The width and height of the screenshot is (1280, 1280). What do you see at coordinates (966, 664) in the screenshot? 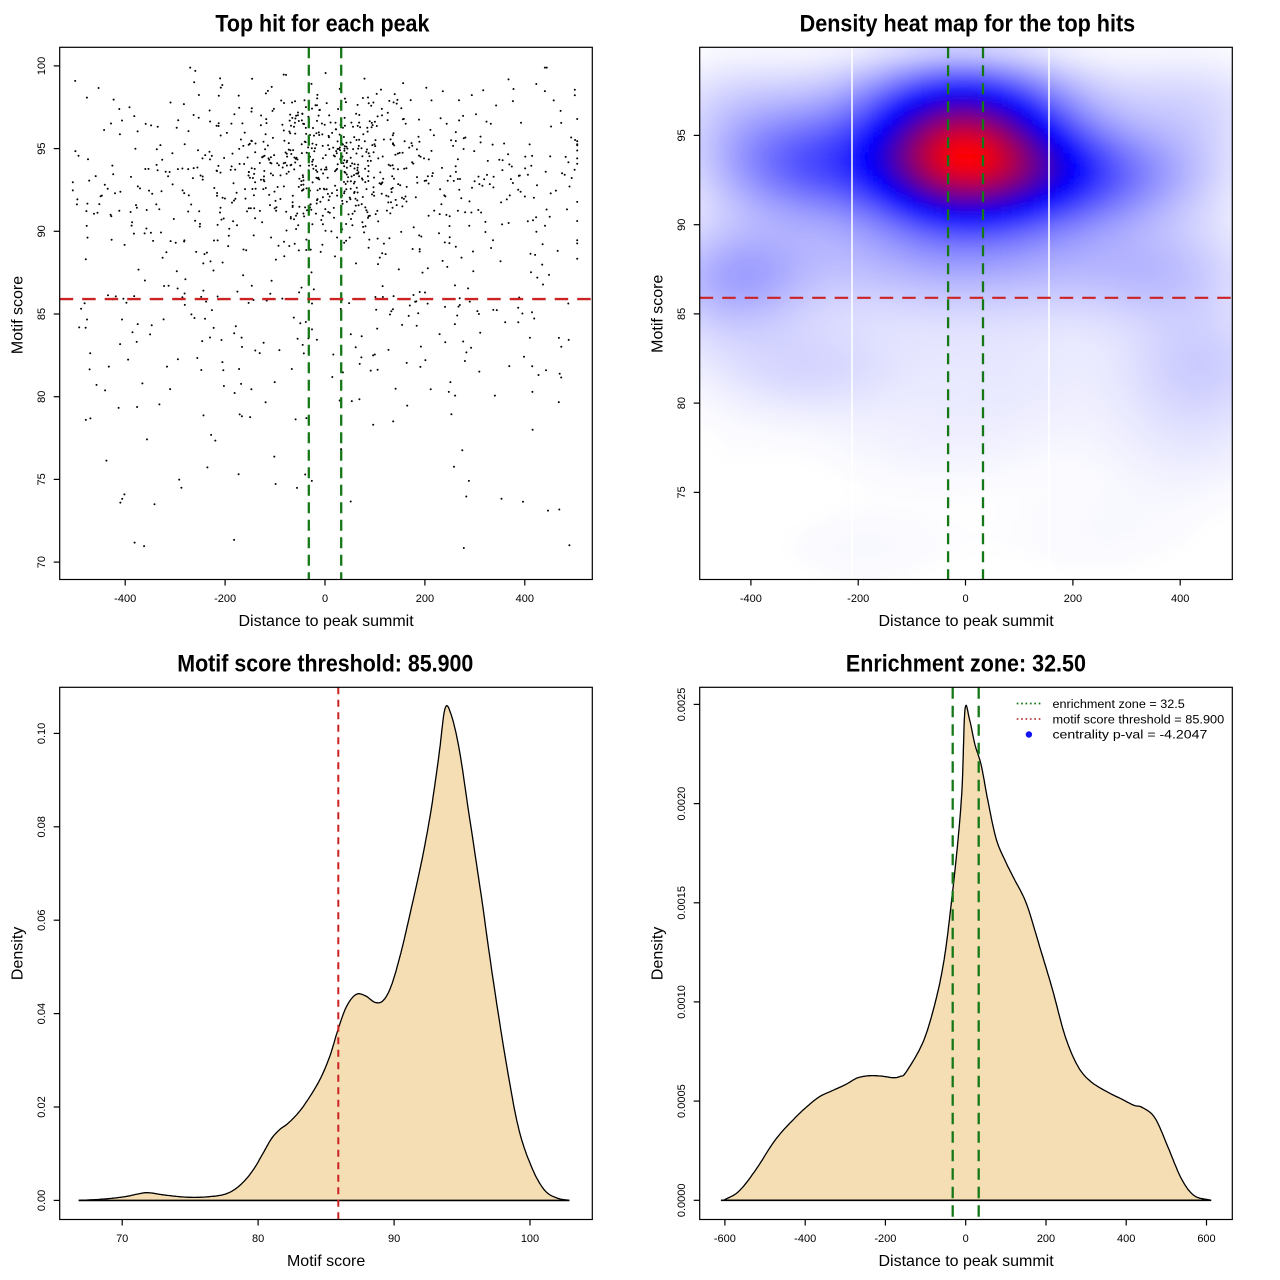
I see `svg-text: Enrichment zone: 32.50` at bounding box center [966, 664].